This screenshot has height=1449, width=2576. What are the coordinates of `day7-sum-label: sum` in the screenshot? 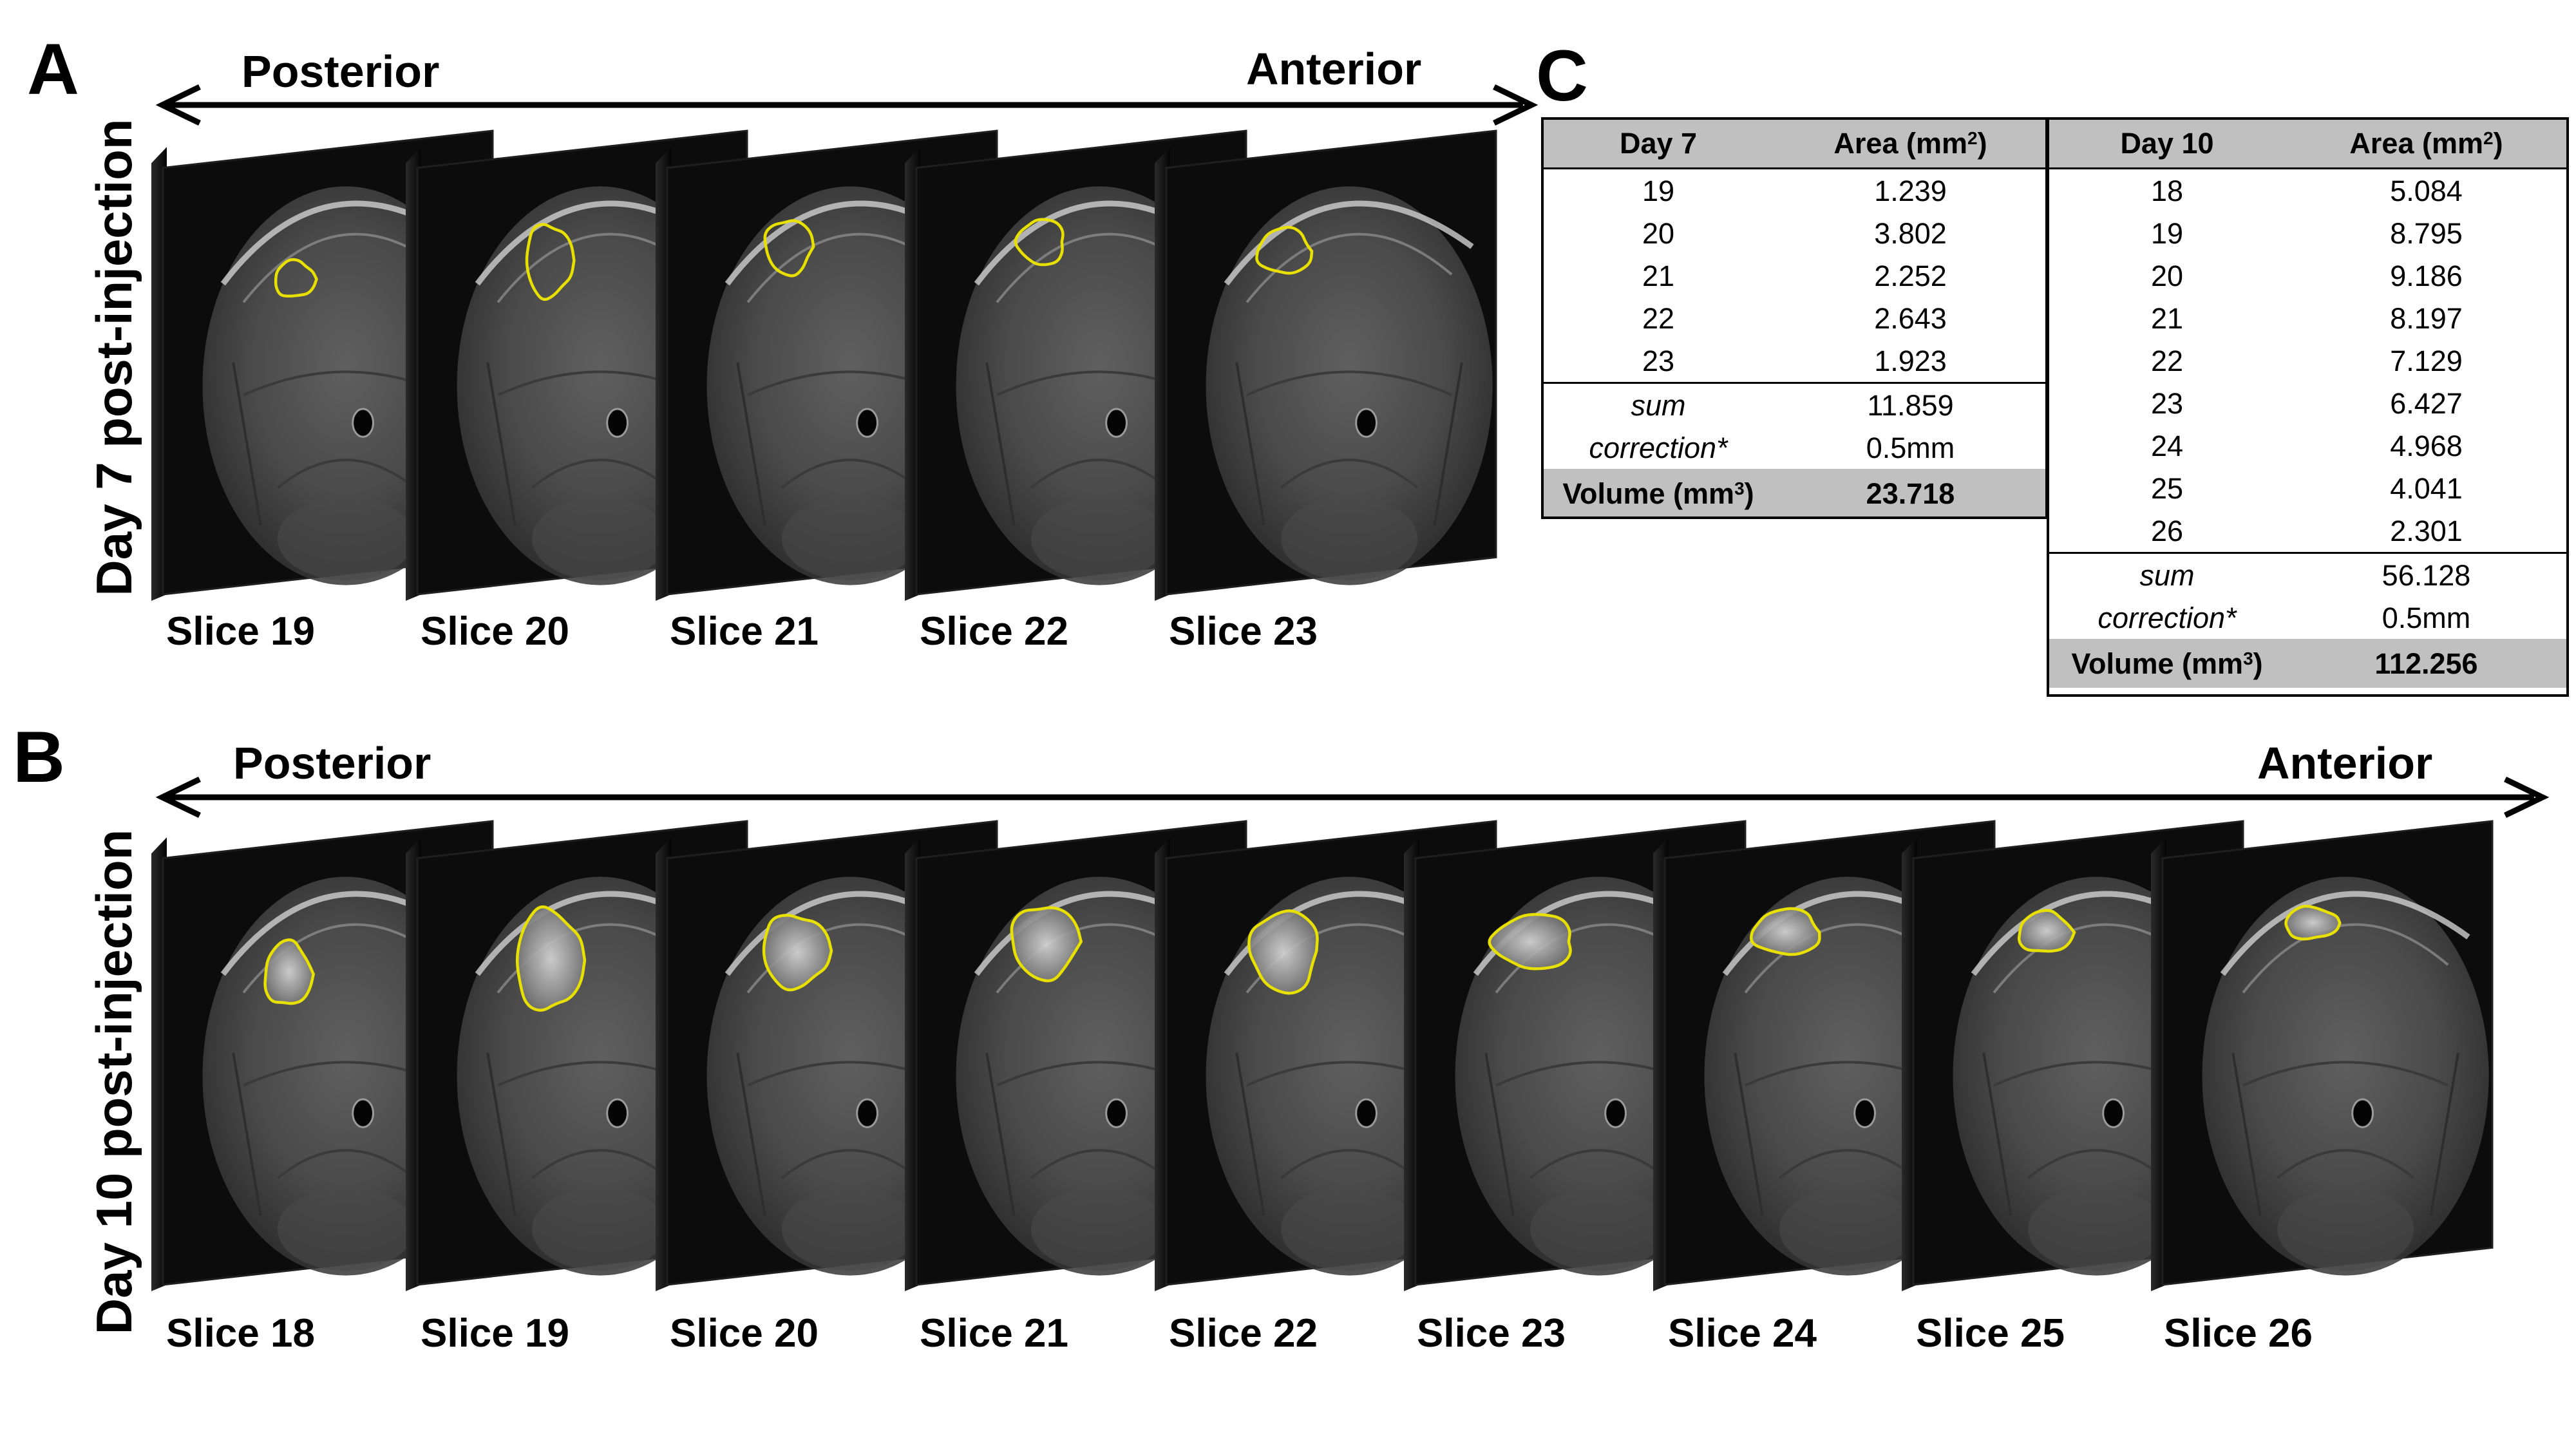 It's located at (1658, 404).